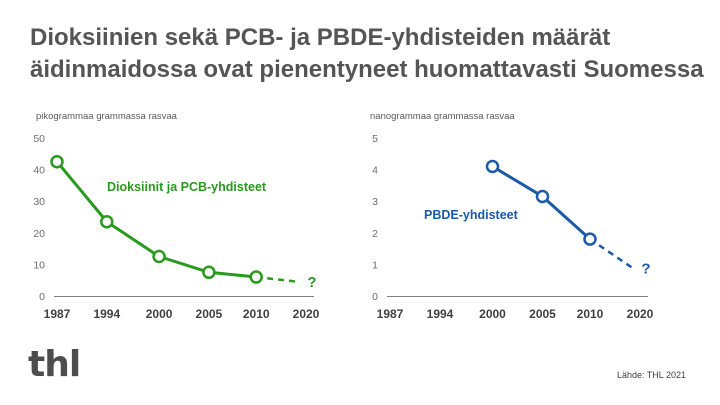 Image resolution: width=720 pixels, height=405 pixels. Describe the element at coordinates (39, 265) in the screenshot. I see `y-tick-label: 10` at that location.